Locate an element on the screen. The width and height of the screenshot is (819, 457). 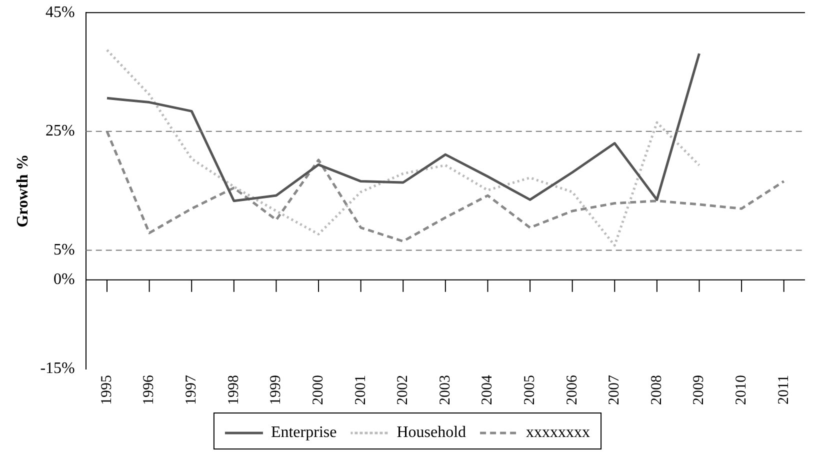
x-tick-label: 2003 is located at coordinates (445, 390).